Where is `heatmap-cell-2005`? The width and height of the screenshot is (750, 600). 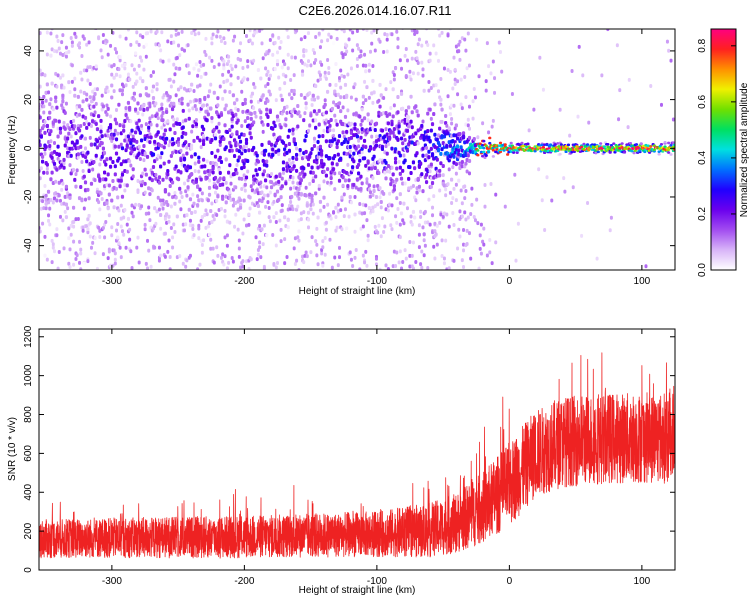
heatmap-cell-2005 is located at coordinates (304, 168).